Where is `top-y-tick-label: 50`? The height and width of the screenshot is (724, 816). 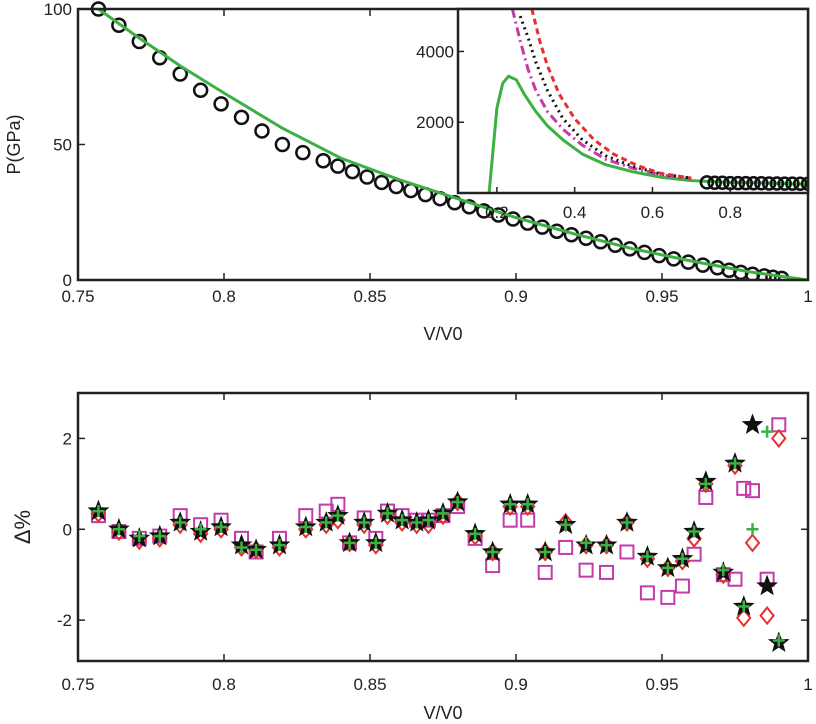 top-y-tick-label: 50 is located at coordinates (62, 145).